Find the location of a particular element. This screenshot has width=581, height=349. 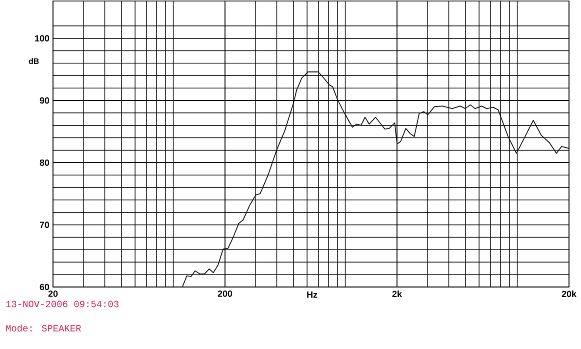

y-tick-label: 70 is located at coordinates (45, 225).